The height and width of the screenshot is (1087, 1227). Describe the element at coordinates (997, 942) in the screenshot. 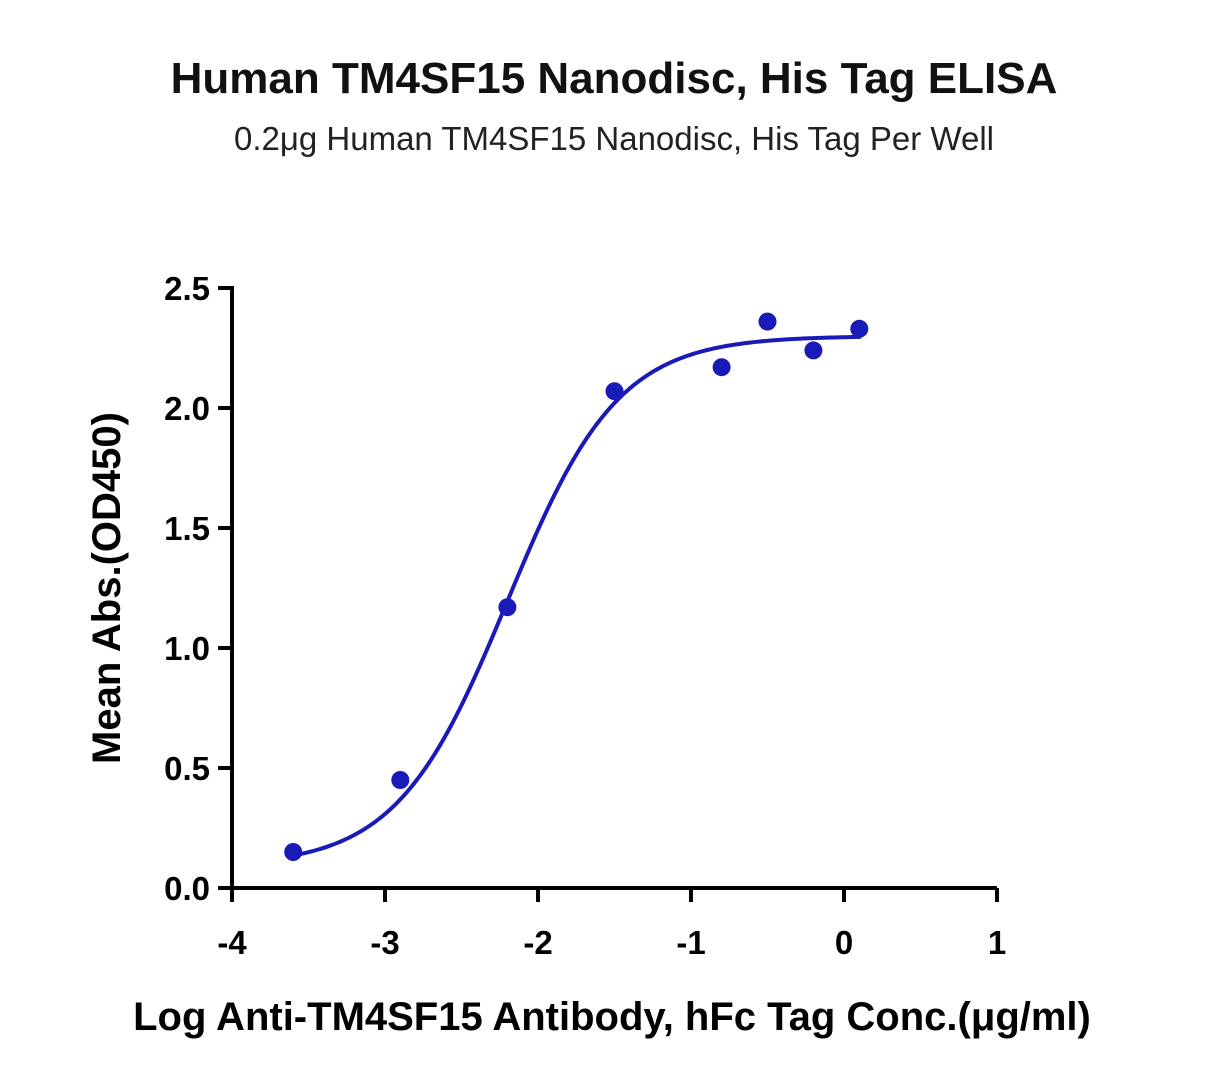

I see `x-tick-label: 1` at that location.